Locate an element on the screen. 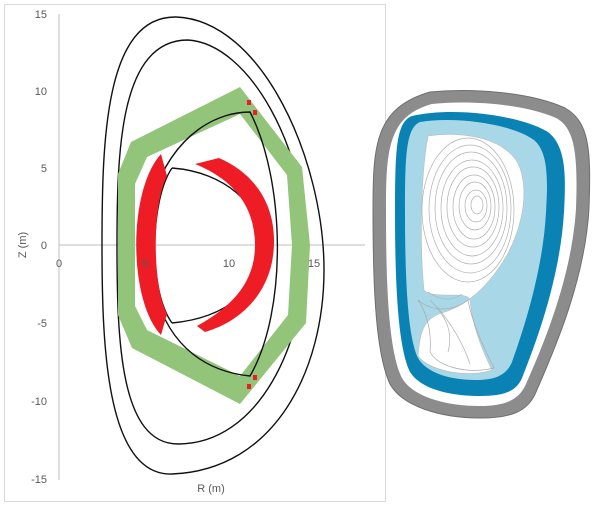 This screenshot has height=506, width=593. y-tick-label: 5 is located at coordinates (44, 169).